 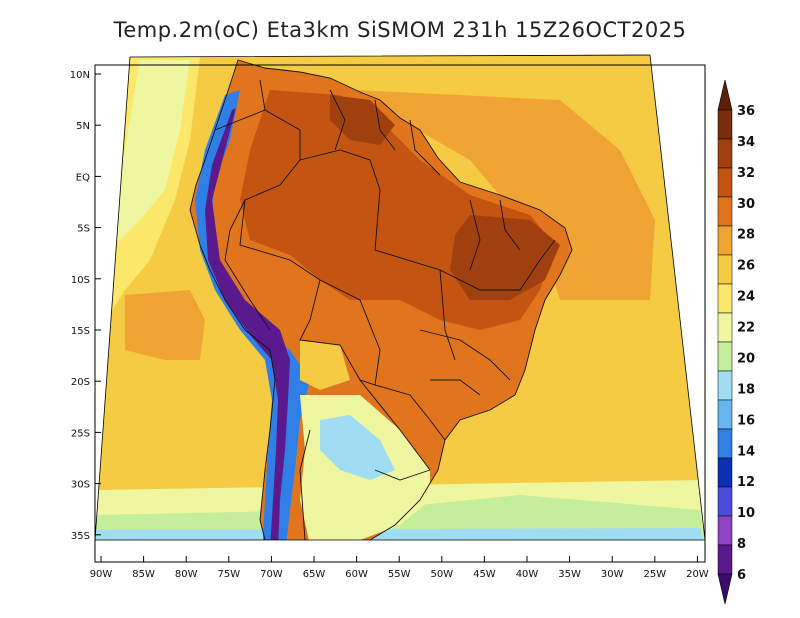 What do you see at coordinates (527, 574) in the screenshot?
I see `lon-tick-label: 40W` at bounding box center [527, 574].